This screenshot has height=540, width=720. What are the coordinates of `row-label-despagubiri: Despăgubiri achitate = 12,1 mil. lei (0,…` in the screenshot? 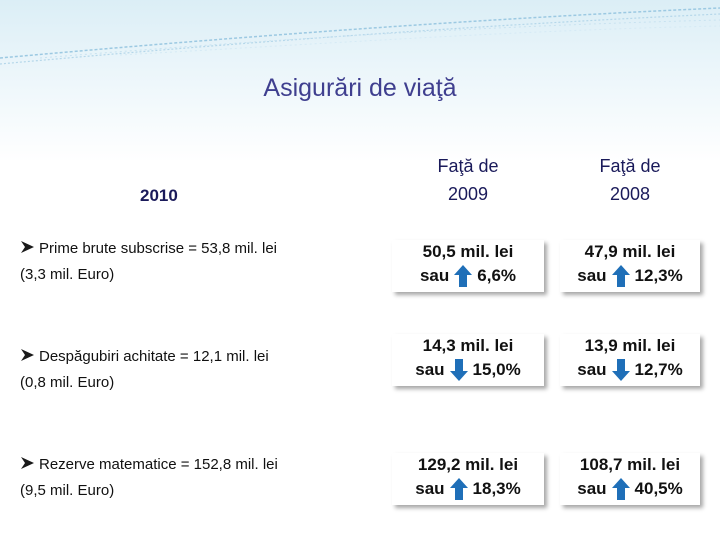 It's located at (200, 370).